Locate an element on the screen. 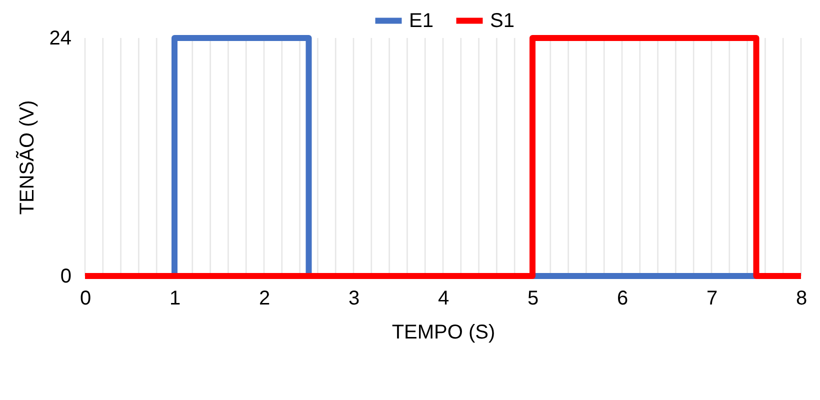  x-tick-label: 7 is located at coordinates (712, 299).